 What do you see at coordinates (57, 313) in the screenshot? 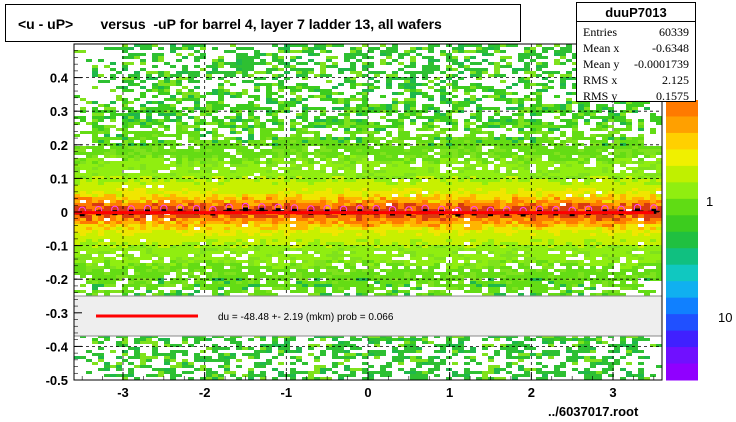
I see `y-tick-label: -0.3` at bounding box center [57, 313].